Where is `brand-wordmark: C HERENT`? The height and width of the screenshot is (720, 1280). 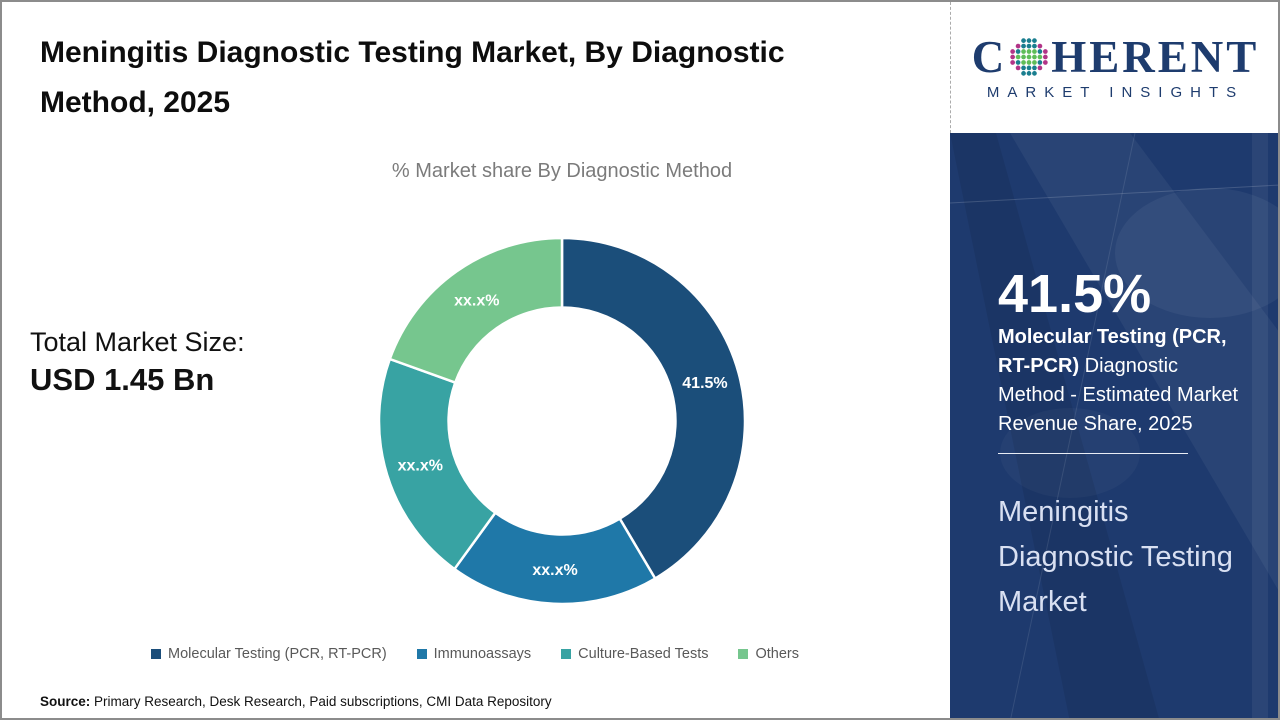 brand-wordmark: C HERENT is located at coordinates (1115, 56).